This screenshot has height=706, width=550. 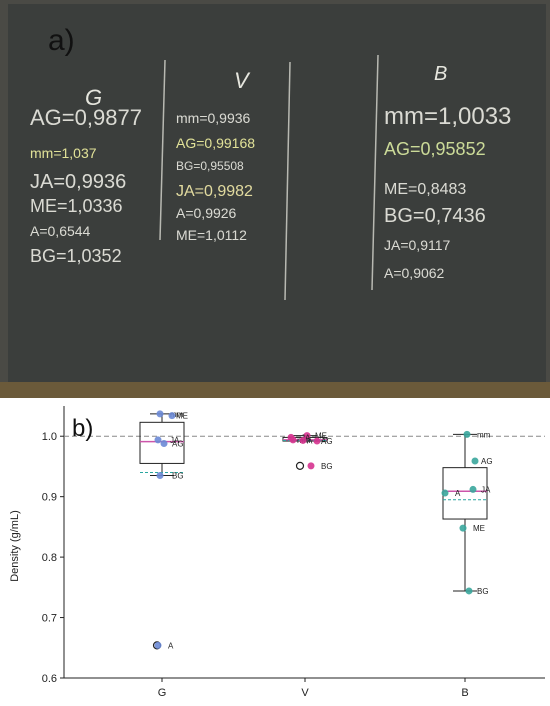 I want to click on point-B-BG, so click(x=469, y=591).